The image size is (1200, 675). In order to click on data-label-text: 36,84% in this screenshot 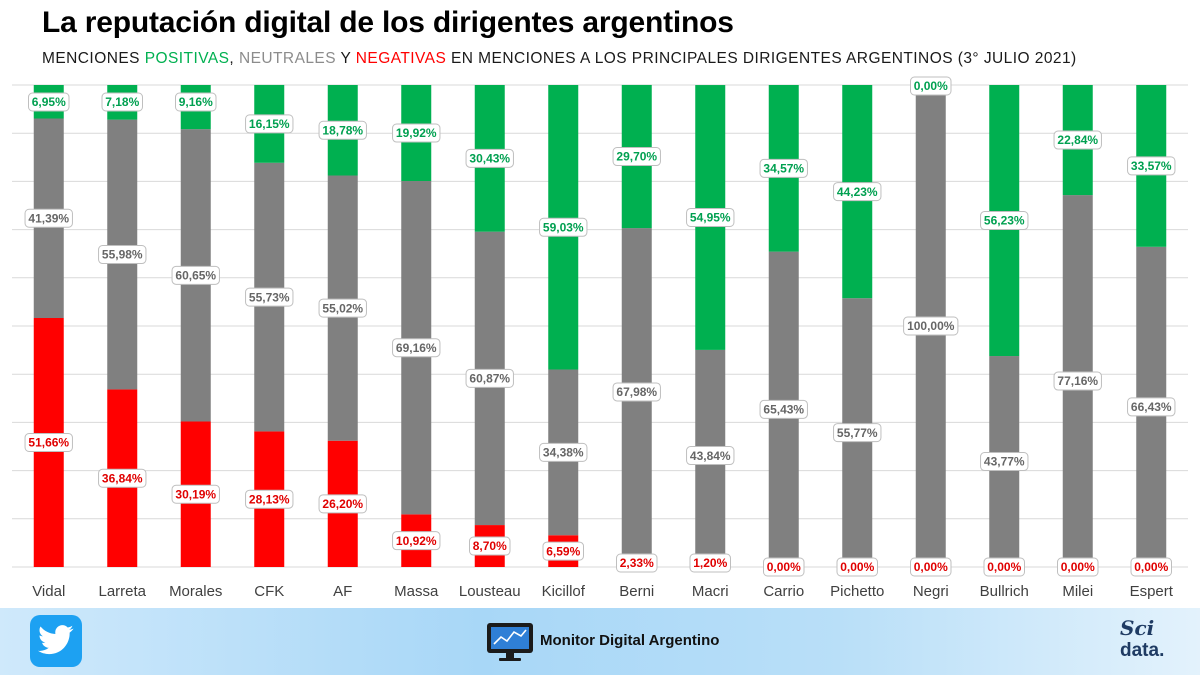, I will do `click(122, 478)`.